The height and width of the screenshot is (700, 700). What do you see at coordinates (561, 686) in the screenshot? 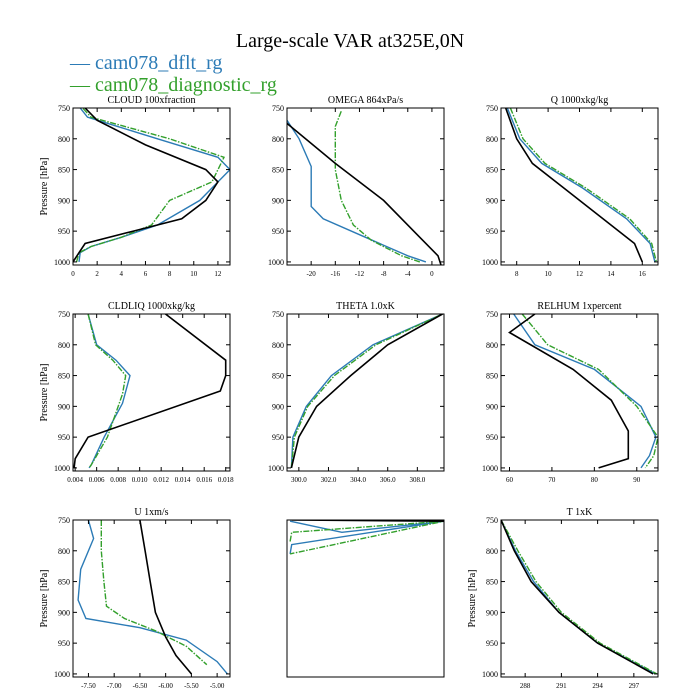
I see `x-tick-label: 291` at bounding box center [561, 686].